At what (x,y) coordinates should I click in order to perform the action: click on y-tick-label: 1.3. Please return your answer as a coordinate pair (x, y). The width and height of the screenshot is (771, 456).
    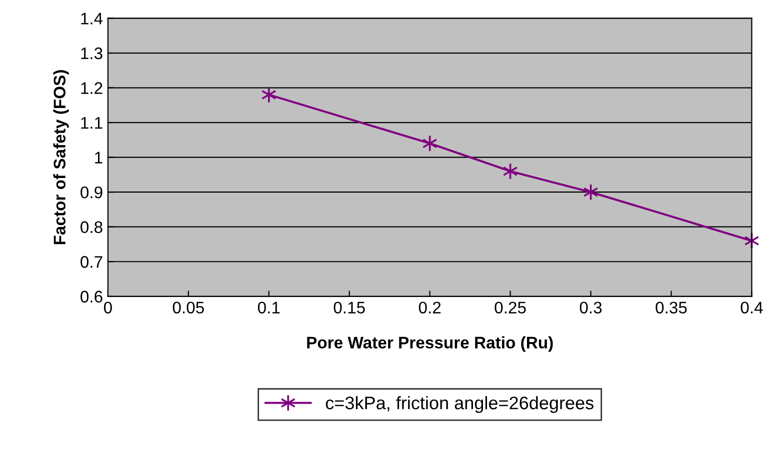
    Looking at the image, I should click on (91, 53).